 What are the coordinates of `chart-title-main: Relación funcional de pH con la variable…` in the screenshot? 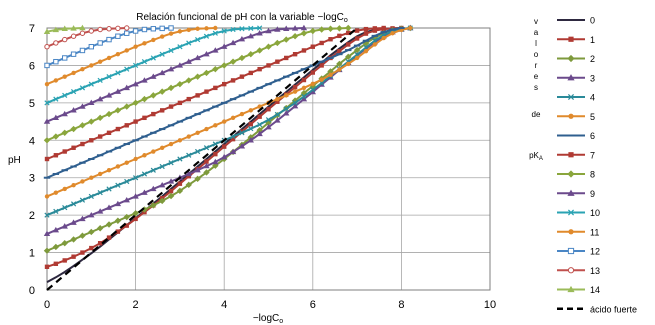 It's located at (240, 17).